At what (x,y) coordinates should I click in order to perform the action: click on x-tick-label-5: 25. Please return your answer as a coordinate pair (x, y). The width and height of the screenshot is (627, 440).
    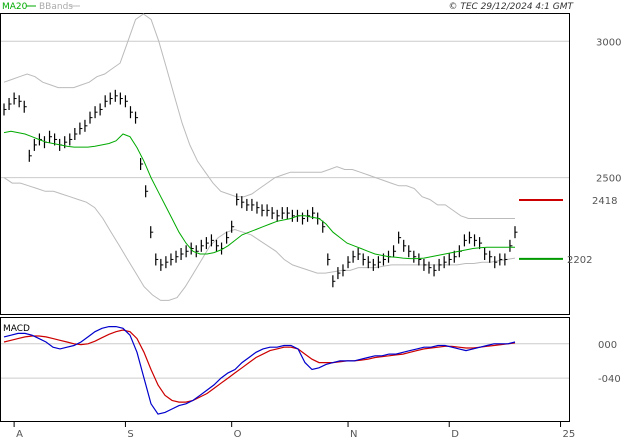
    Looking at the image, I should click on (569, 434).